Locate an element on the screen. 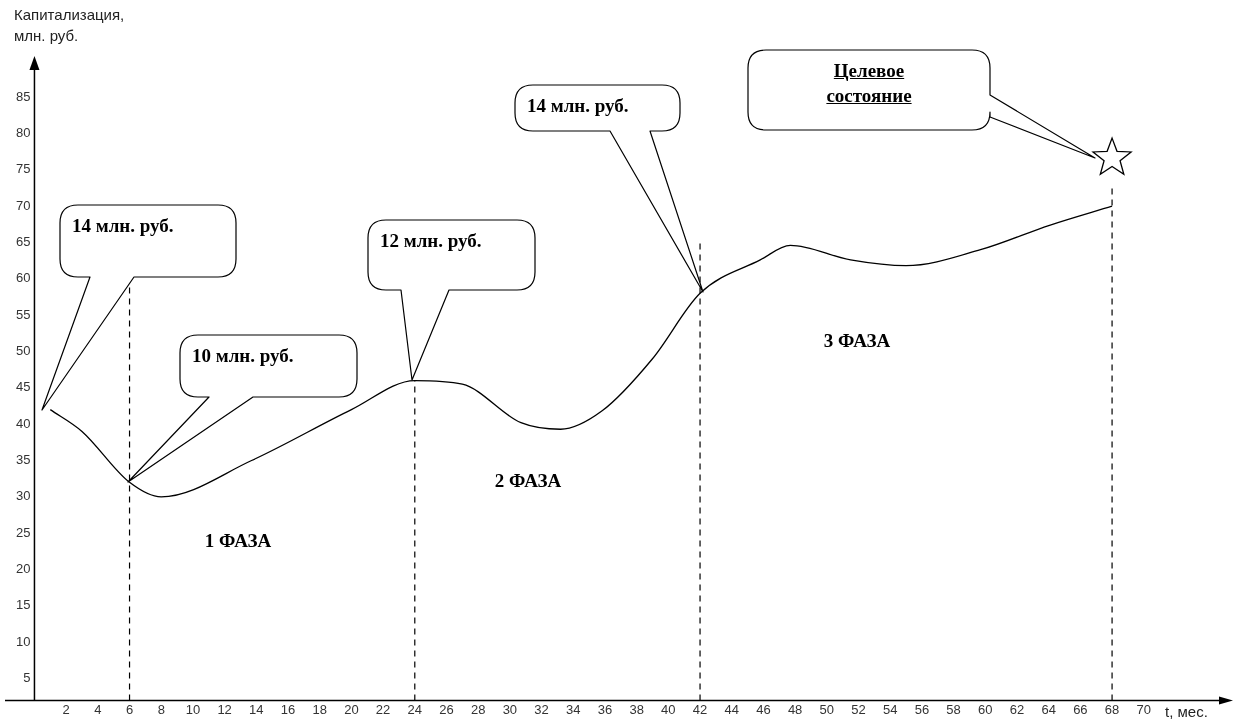 This screenshot has height=724, width=1249. annotation: 10 млн. руб. is located at coordinates (243, 356).